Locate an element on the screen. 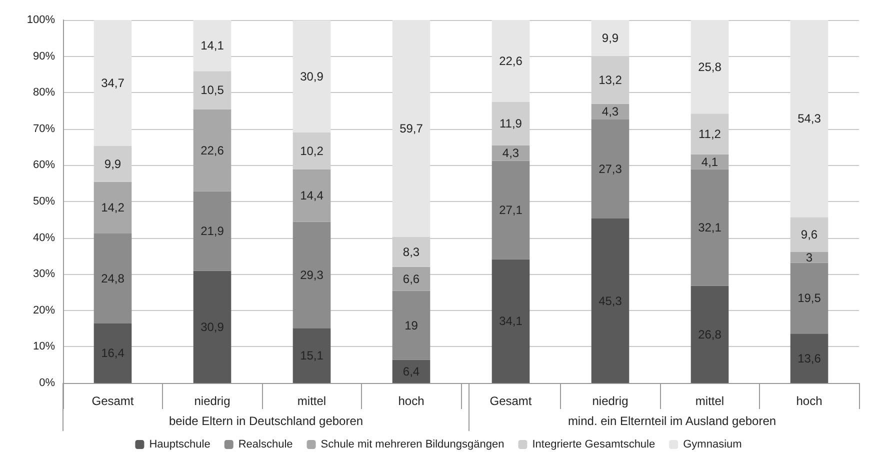 Image resolution: width=877 pixels, height=463 pixels. data-label: 16,4 is located at coordinates (113, 353).